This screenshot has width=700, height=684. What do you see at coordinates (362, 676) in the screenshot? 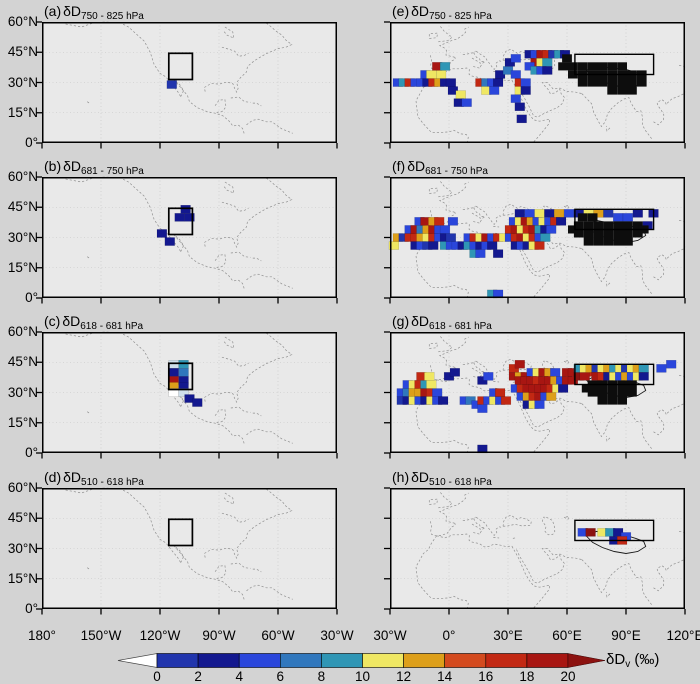
I see `colorbar-tick-label: 10` at bounding box center [362, 676].